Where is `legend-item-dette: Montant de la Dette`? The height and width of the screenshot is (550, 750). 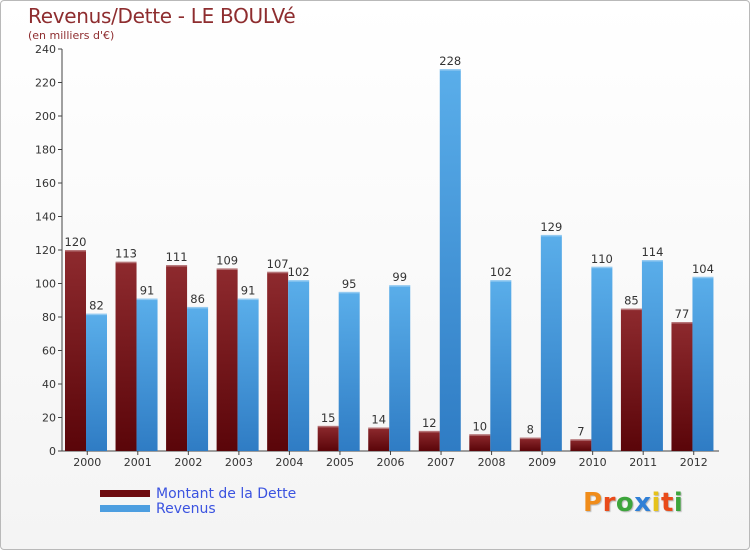 legend-item-dette: Montant de la Dette is located at coordinates (198, 493).